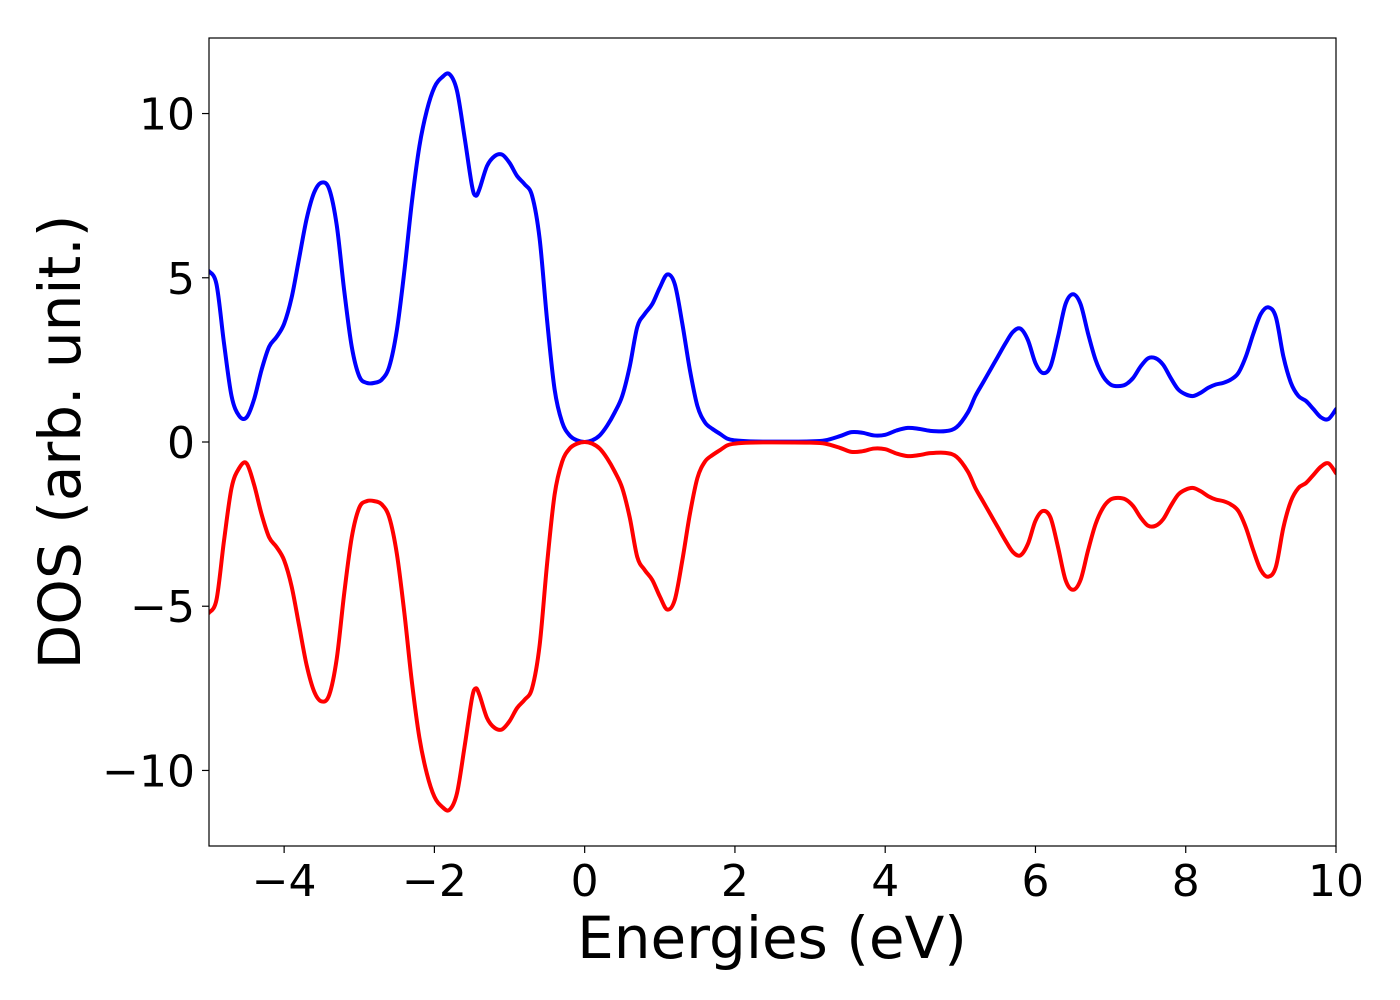 This screenshot has height=1000, width=1400. Describe the element at coordinates (808, 876) in the screenshot. I see `x-axis: −4 −2 0 2 4 6 8 10` at that location.